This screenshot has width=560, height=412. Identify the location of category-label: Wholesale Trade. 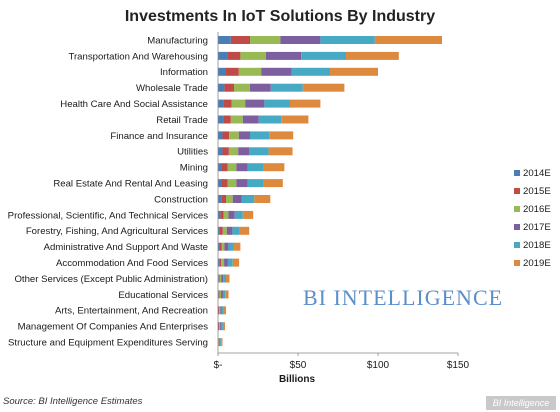
(172, 88).